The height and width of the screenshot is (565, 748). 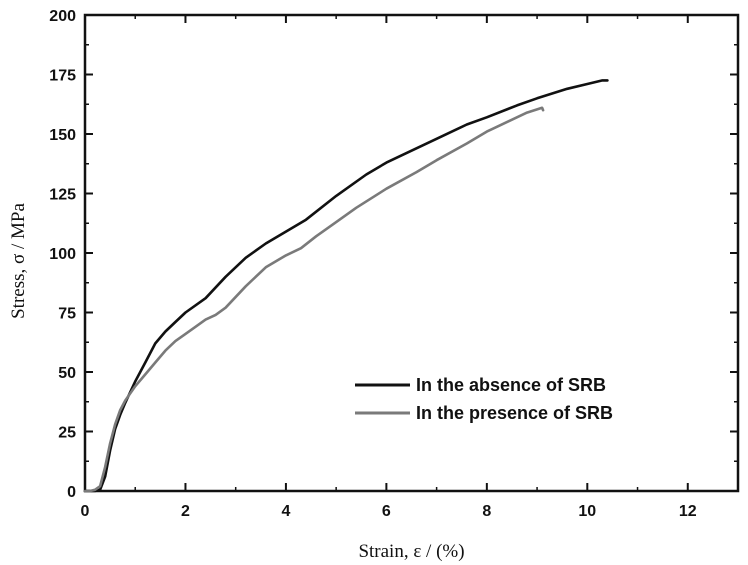 I want to click on x-tick-label: 6, so click(x=386, y=511).